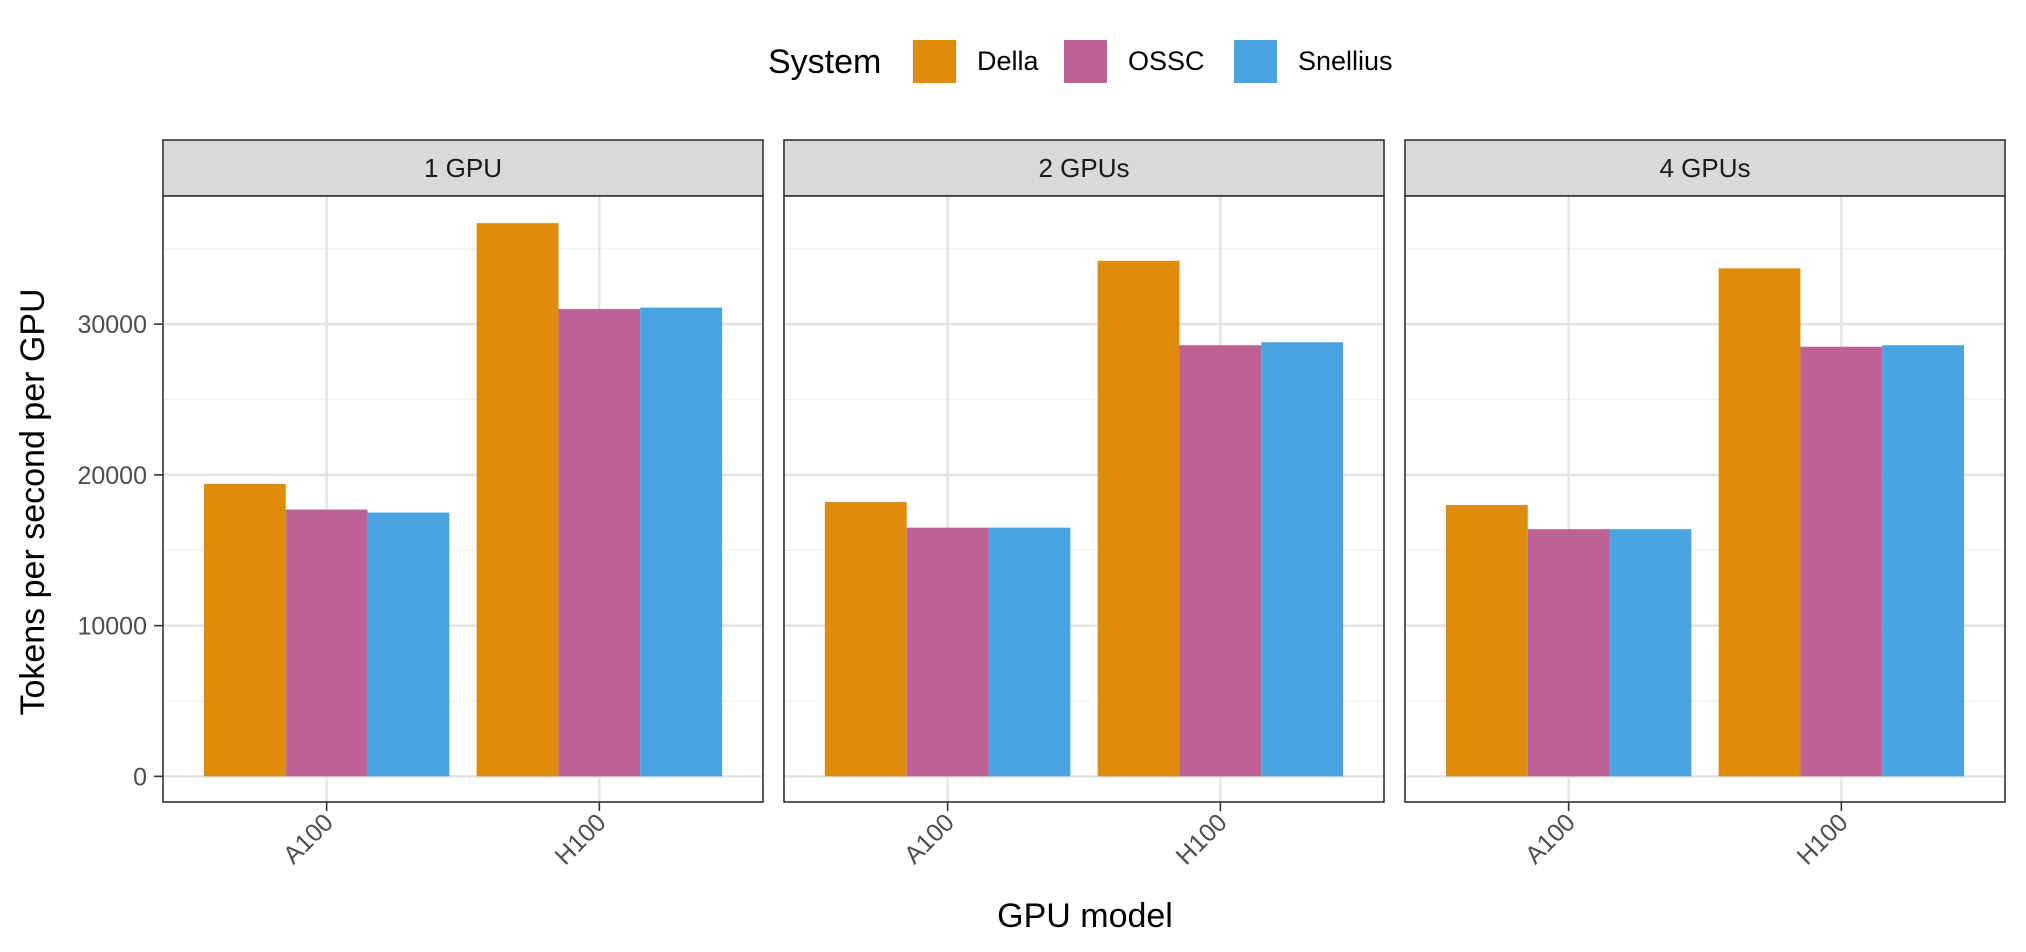 Image resolution: width=2026 pixels, height=952 pixels. I want to click on legend-label-snellius: Snellius, so click(1345, 61).